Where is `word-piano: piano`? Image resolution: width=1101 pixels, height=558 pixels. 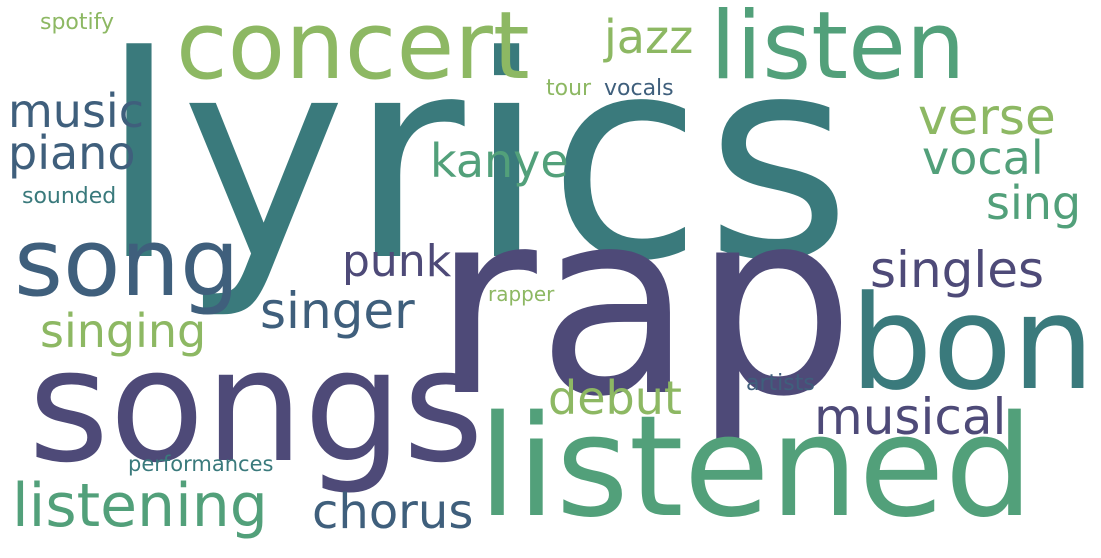 word-piano: piano is located at coordinates (72, 153).